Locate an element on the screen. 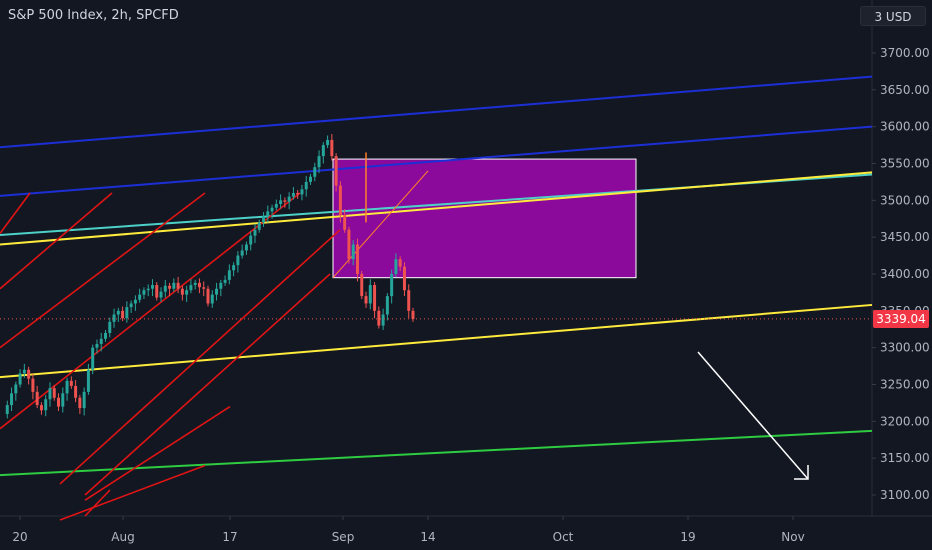 This screenshot has height=550, width=932. channel-lower-line is located at coordinates (436, 161).